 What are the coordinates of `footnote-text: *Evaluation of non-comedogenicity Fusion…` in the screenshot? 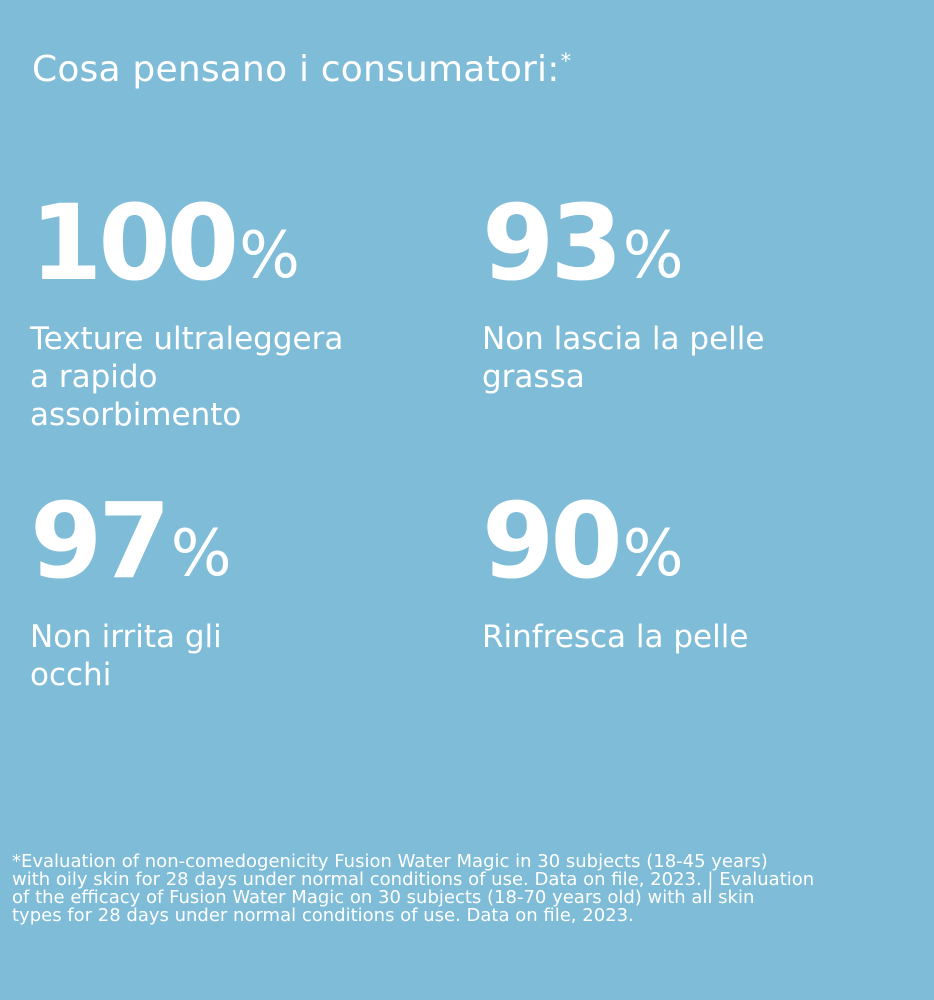 It's located at (413, 888).